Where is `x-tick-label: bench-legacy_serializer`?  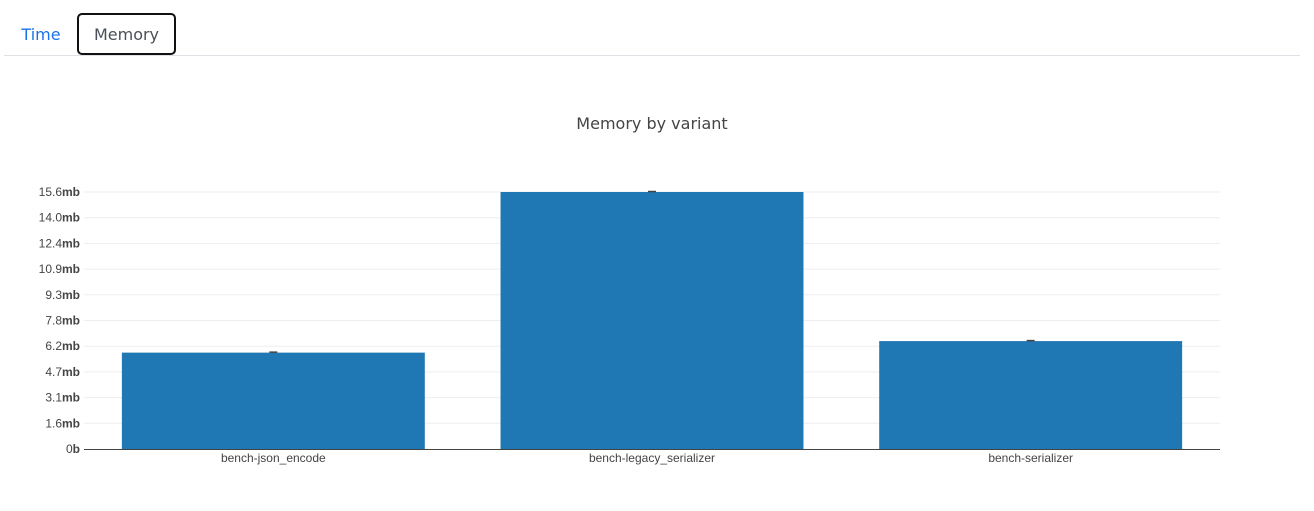 x-tick-label: bench-legacy_serializer is located at coordinates (652, 458).